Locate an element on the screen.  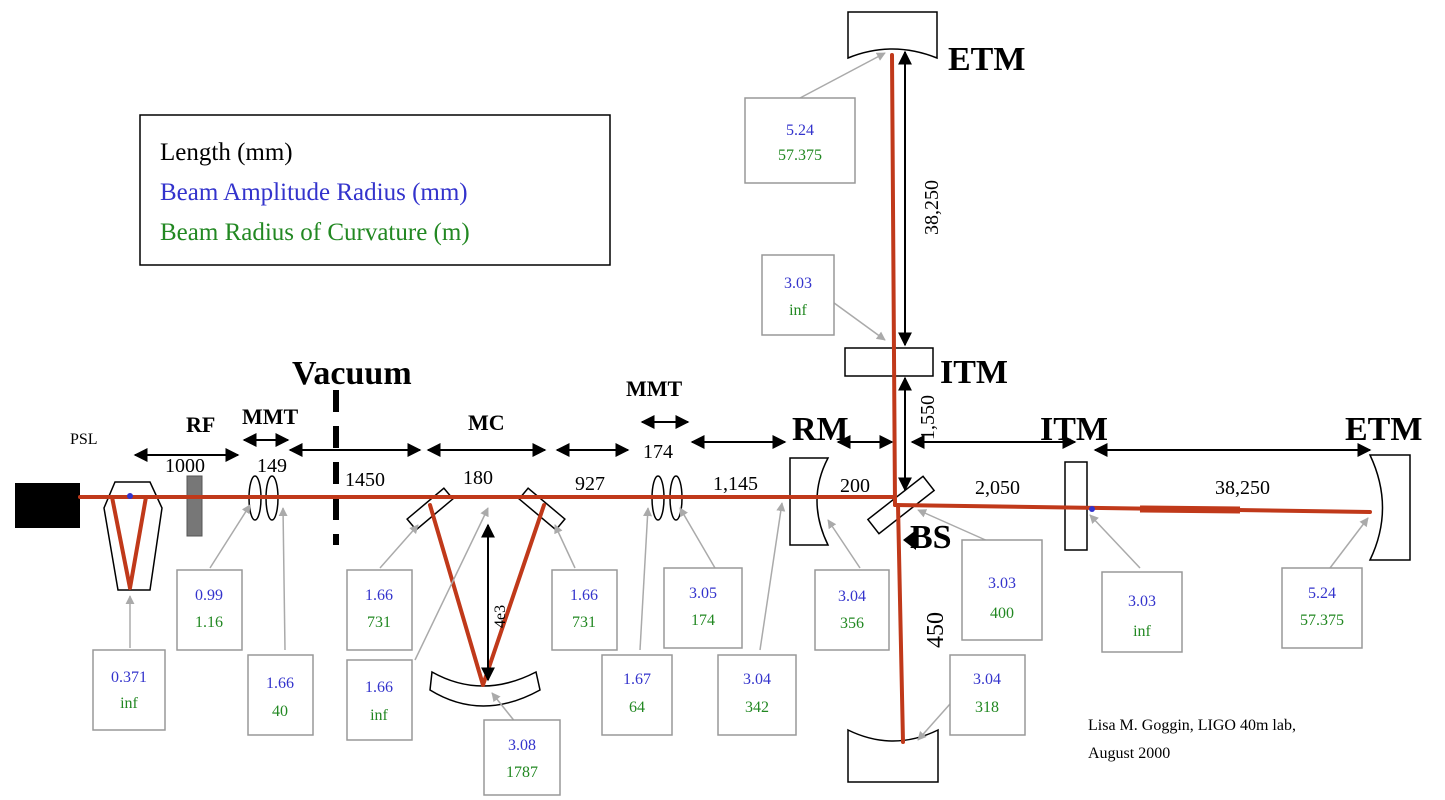
label-itm-right: ITM is located at coordinates (1074, 429).